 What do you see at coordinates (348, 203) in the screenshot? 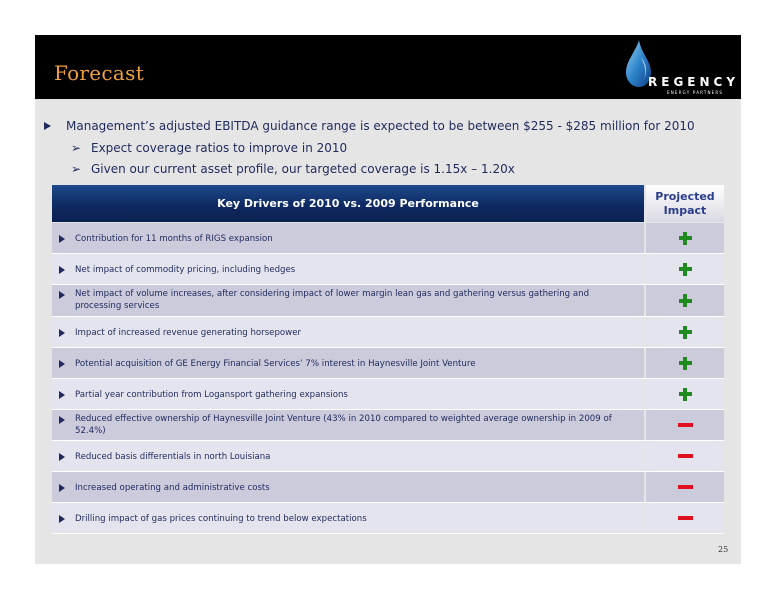
I see `header-key-drivers: Key Drivers of 2010 vs. 2009 Performance` at bounding box center [348, 203].